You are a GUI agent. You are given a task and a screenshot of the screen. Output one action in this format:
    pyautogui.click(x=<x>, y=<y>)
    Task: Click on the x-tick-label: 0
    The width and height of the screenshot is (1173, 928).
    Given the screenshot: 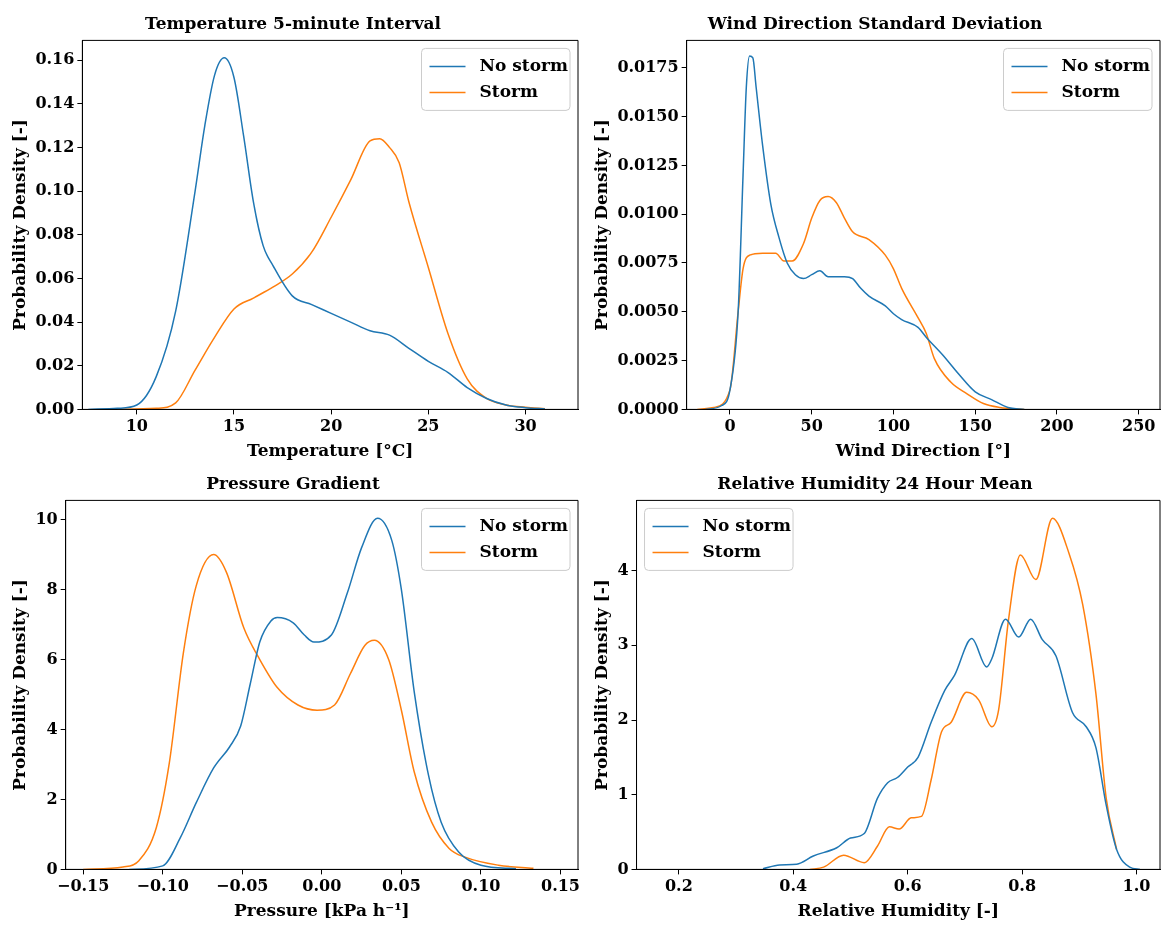 What is the action you would take?
    pyautogui.click(x=730, y=426)
    